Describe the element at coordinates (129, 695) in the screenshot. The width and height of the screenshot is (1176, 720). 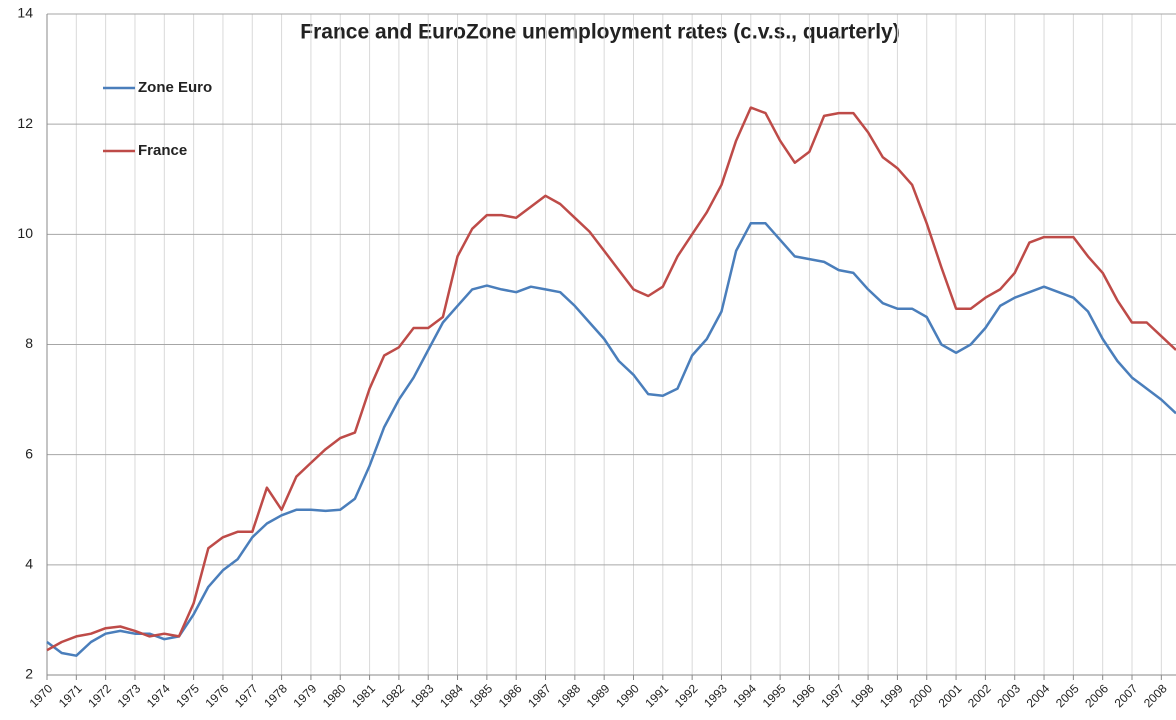
I see `x-tick-label: 1973` at that location.